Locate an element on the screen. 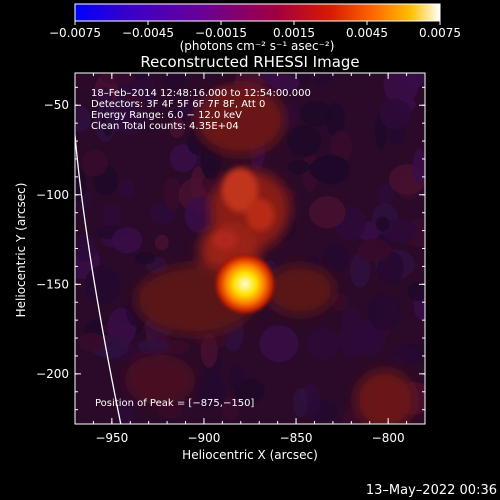 The width and height of the screenshot is (500, 500). y-tick-label: −150 is located at coordinates (52, 284).